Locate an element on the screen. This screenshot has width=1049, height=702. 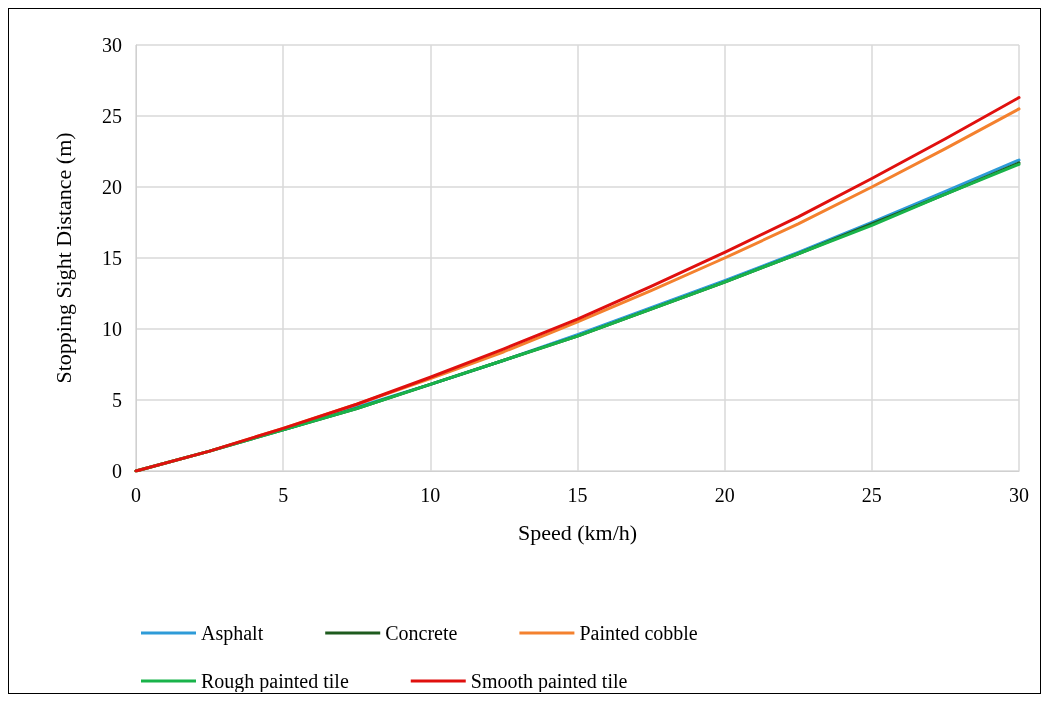
x-tick-label: 0 is located at coordinates (136, 495).